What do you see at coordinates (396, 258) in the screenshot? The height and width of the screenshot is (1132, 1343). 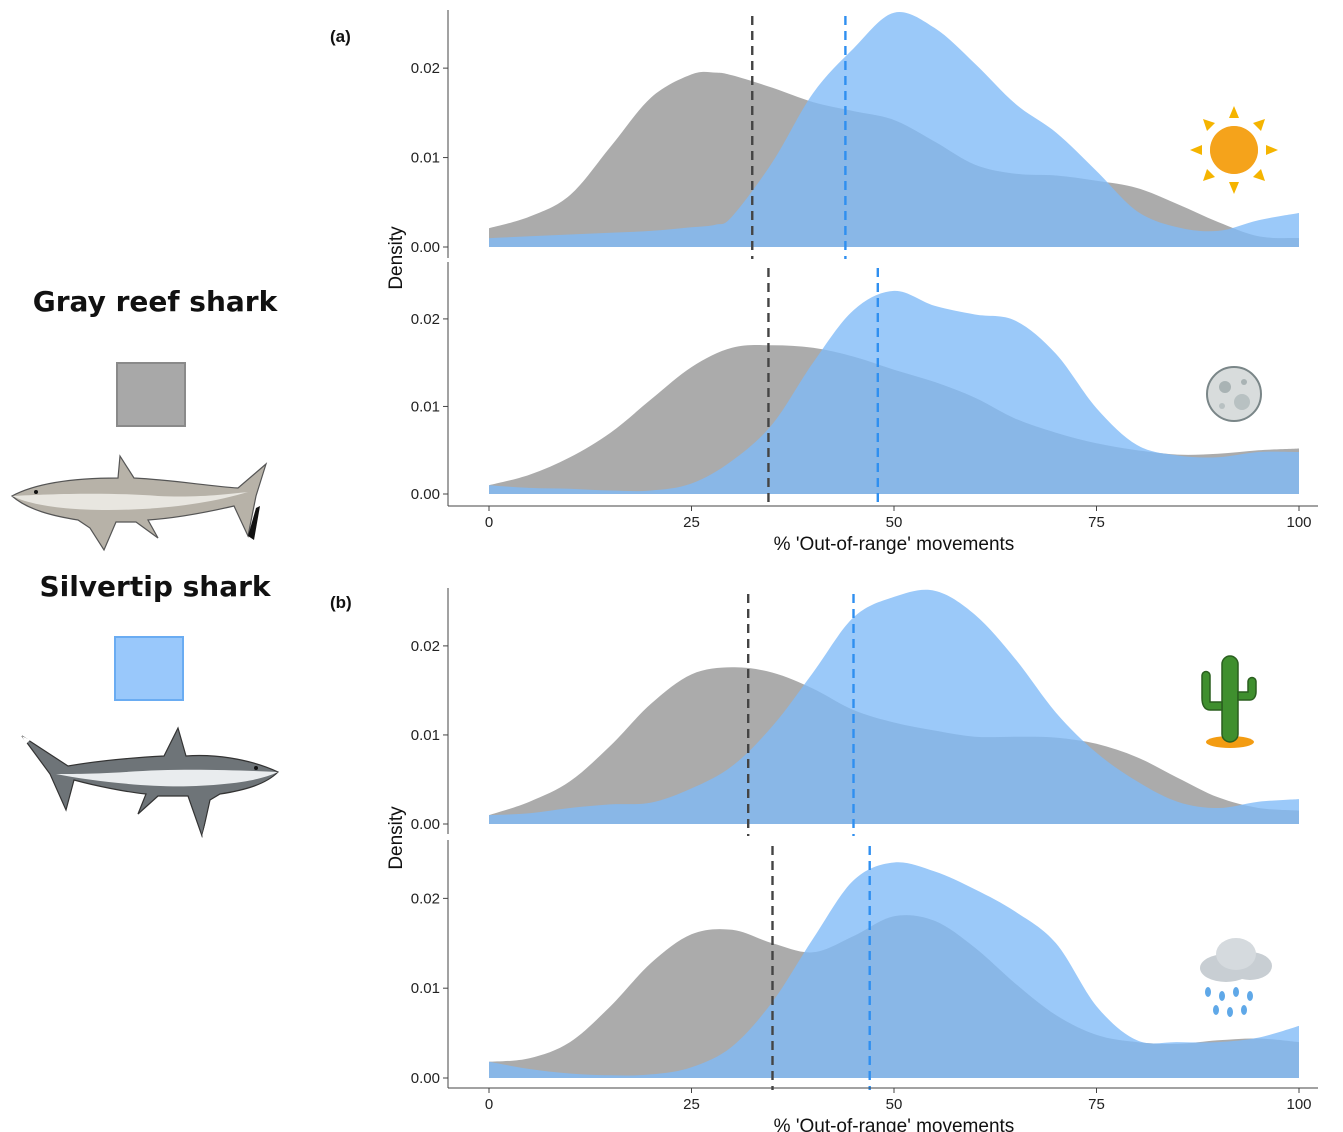 I see `y-axis-title-a: Density` at bounding box center [396, 258].